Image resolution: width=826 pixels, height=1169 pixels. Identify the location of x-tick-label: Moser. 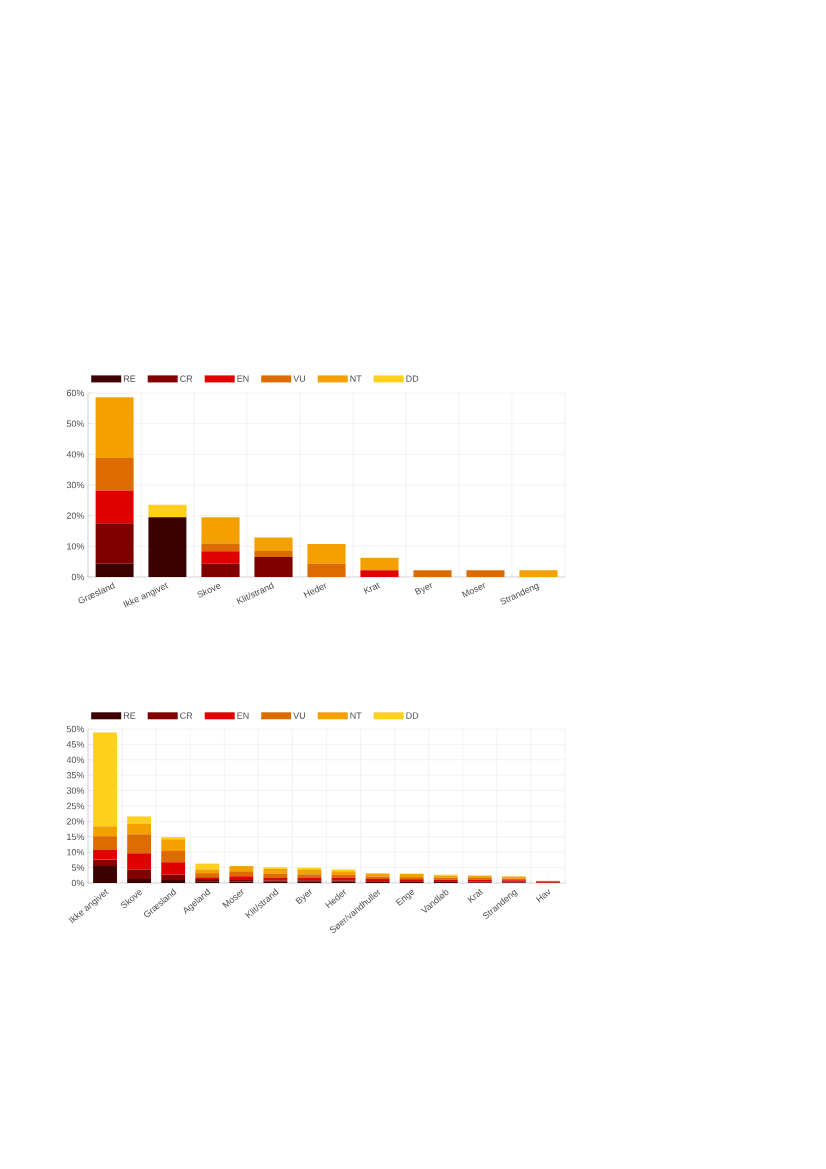
(473, 590).